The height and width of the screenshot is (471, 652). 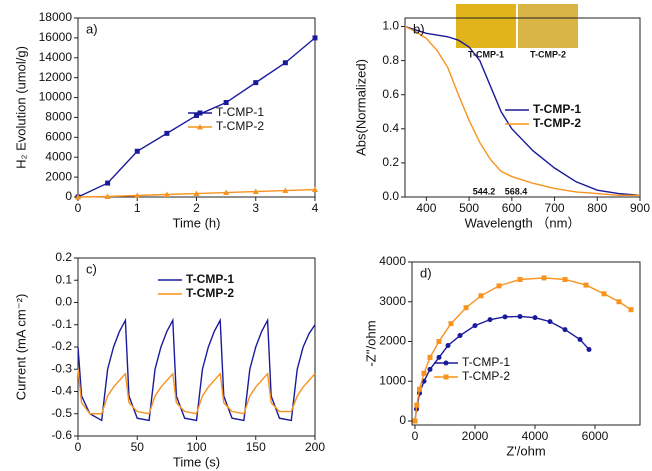 I want to click on y-tick-label: -0.1, so click(x=61, y=324).